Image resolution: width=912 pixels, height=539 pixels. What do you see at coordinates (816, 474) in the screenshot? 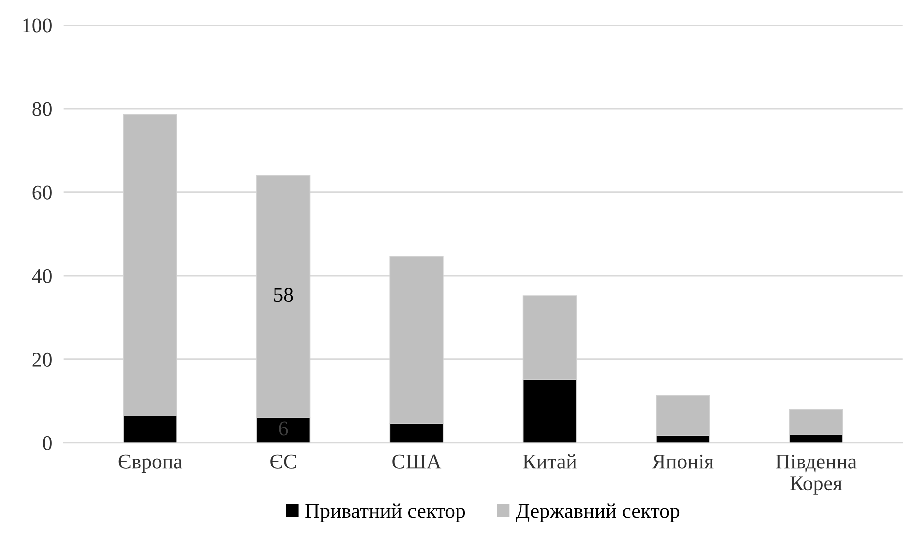
I see `x-tick-label: Південна Корея` at bounding box center [816, 474].